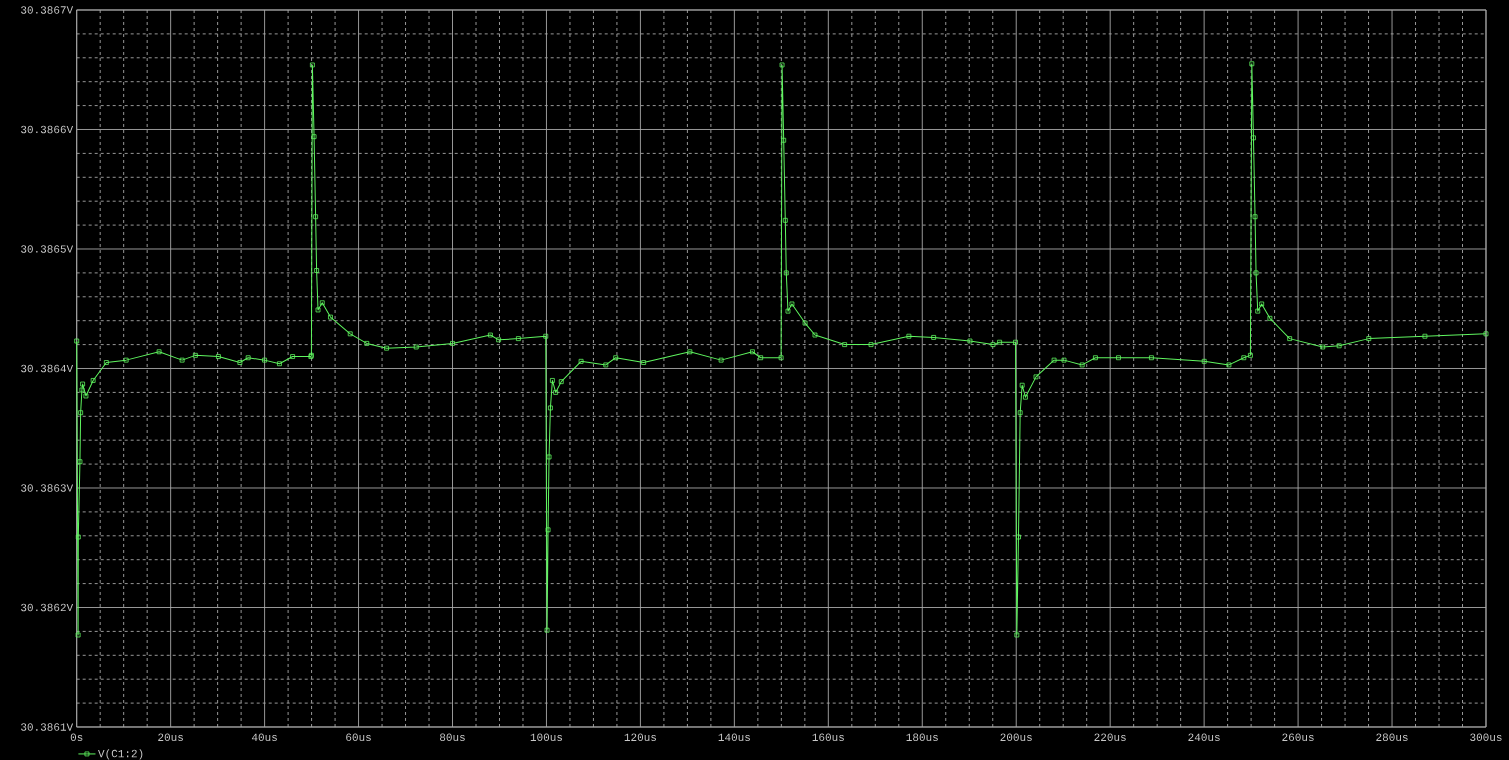  I want to click on legend-label: V(C1:2), so click(120, 754).